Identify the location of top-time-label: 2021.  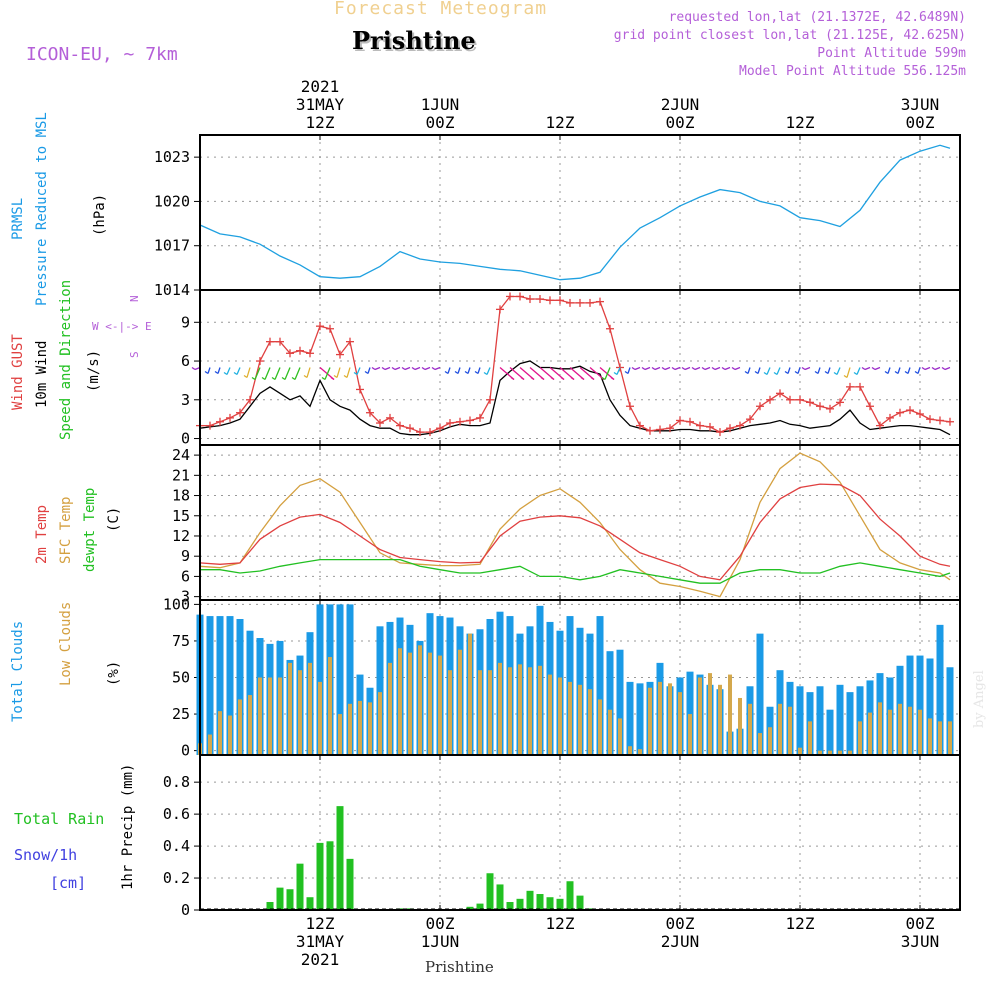
(320, 86).